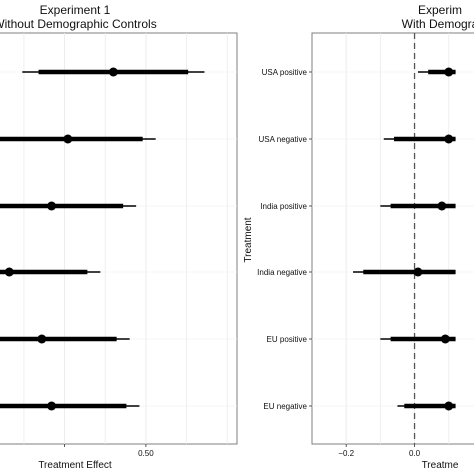 Image resolution: width=474 pixels, height=474 pixels. I want to click on x-tick-label: 0.50, so click(146, 453).